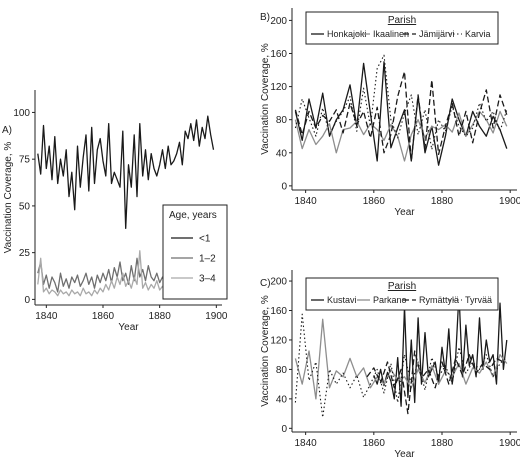  Describe the element at coordinates (205, 239) in the screenshot. I see `legend-label: <1` at that location.